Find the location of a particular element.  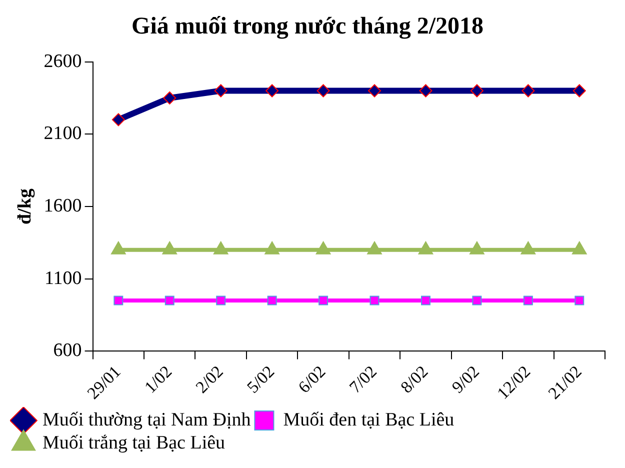

y-tick-label: 1100 is located at coordinates (63, 278).